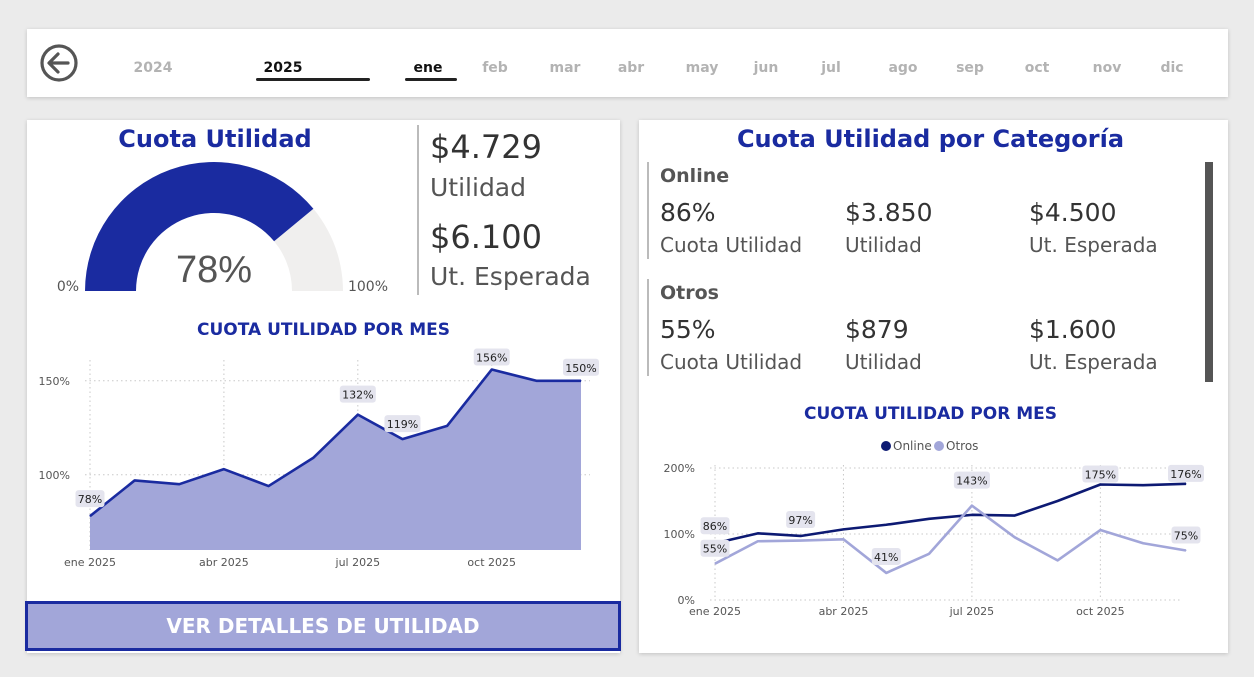 This screenshot has width=1254, height=677. What do you see at coordinates (631, 68) in the screenshot?
I see `month-slicer-item: abr` at bounding box center [631, 68].